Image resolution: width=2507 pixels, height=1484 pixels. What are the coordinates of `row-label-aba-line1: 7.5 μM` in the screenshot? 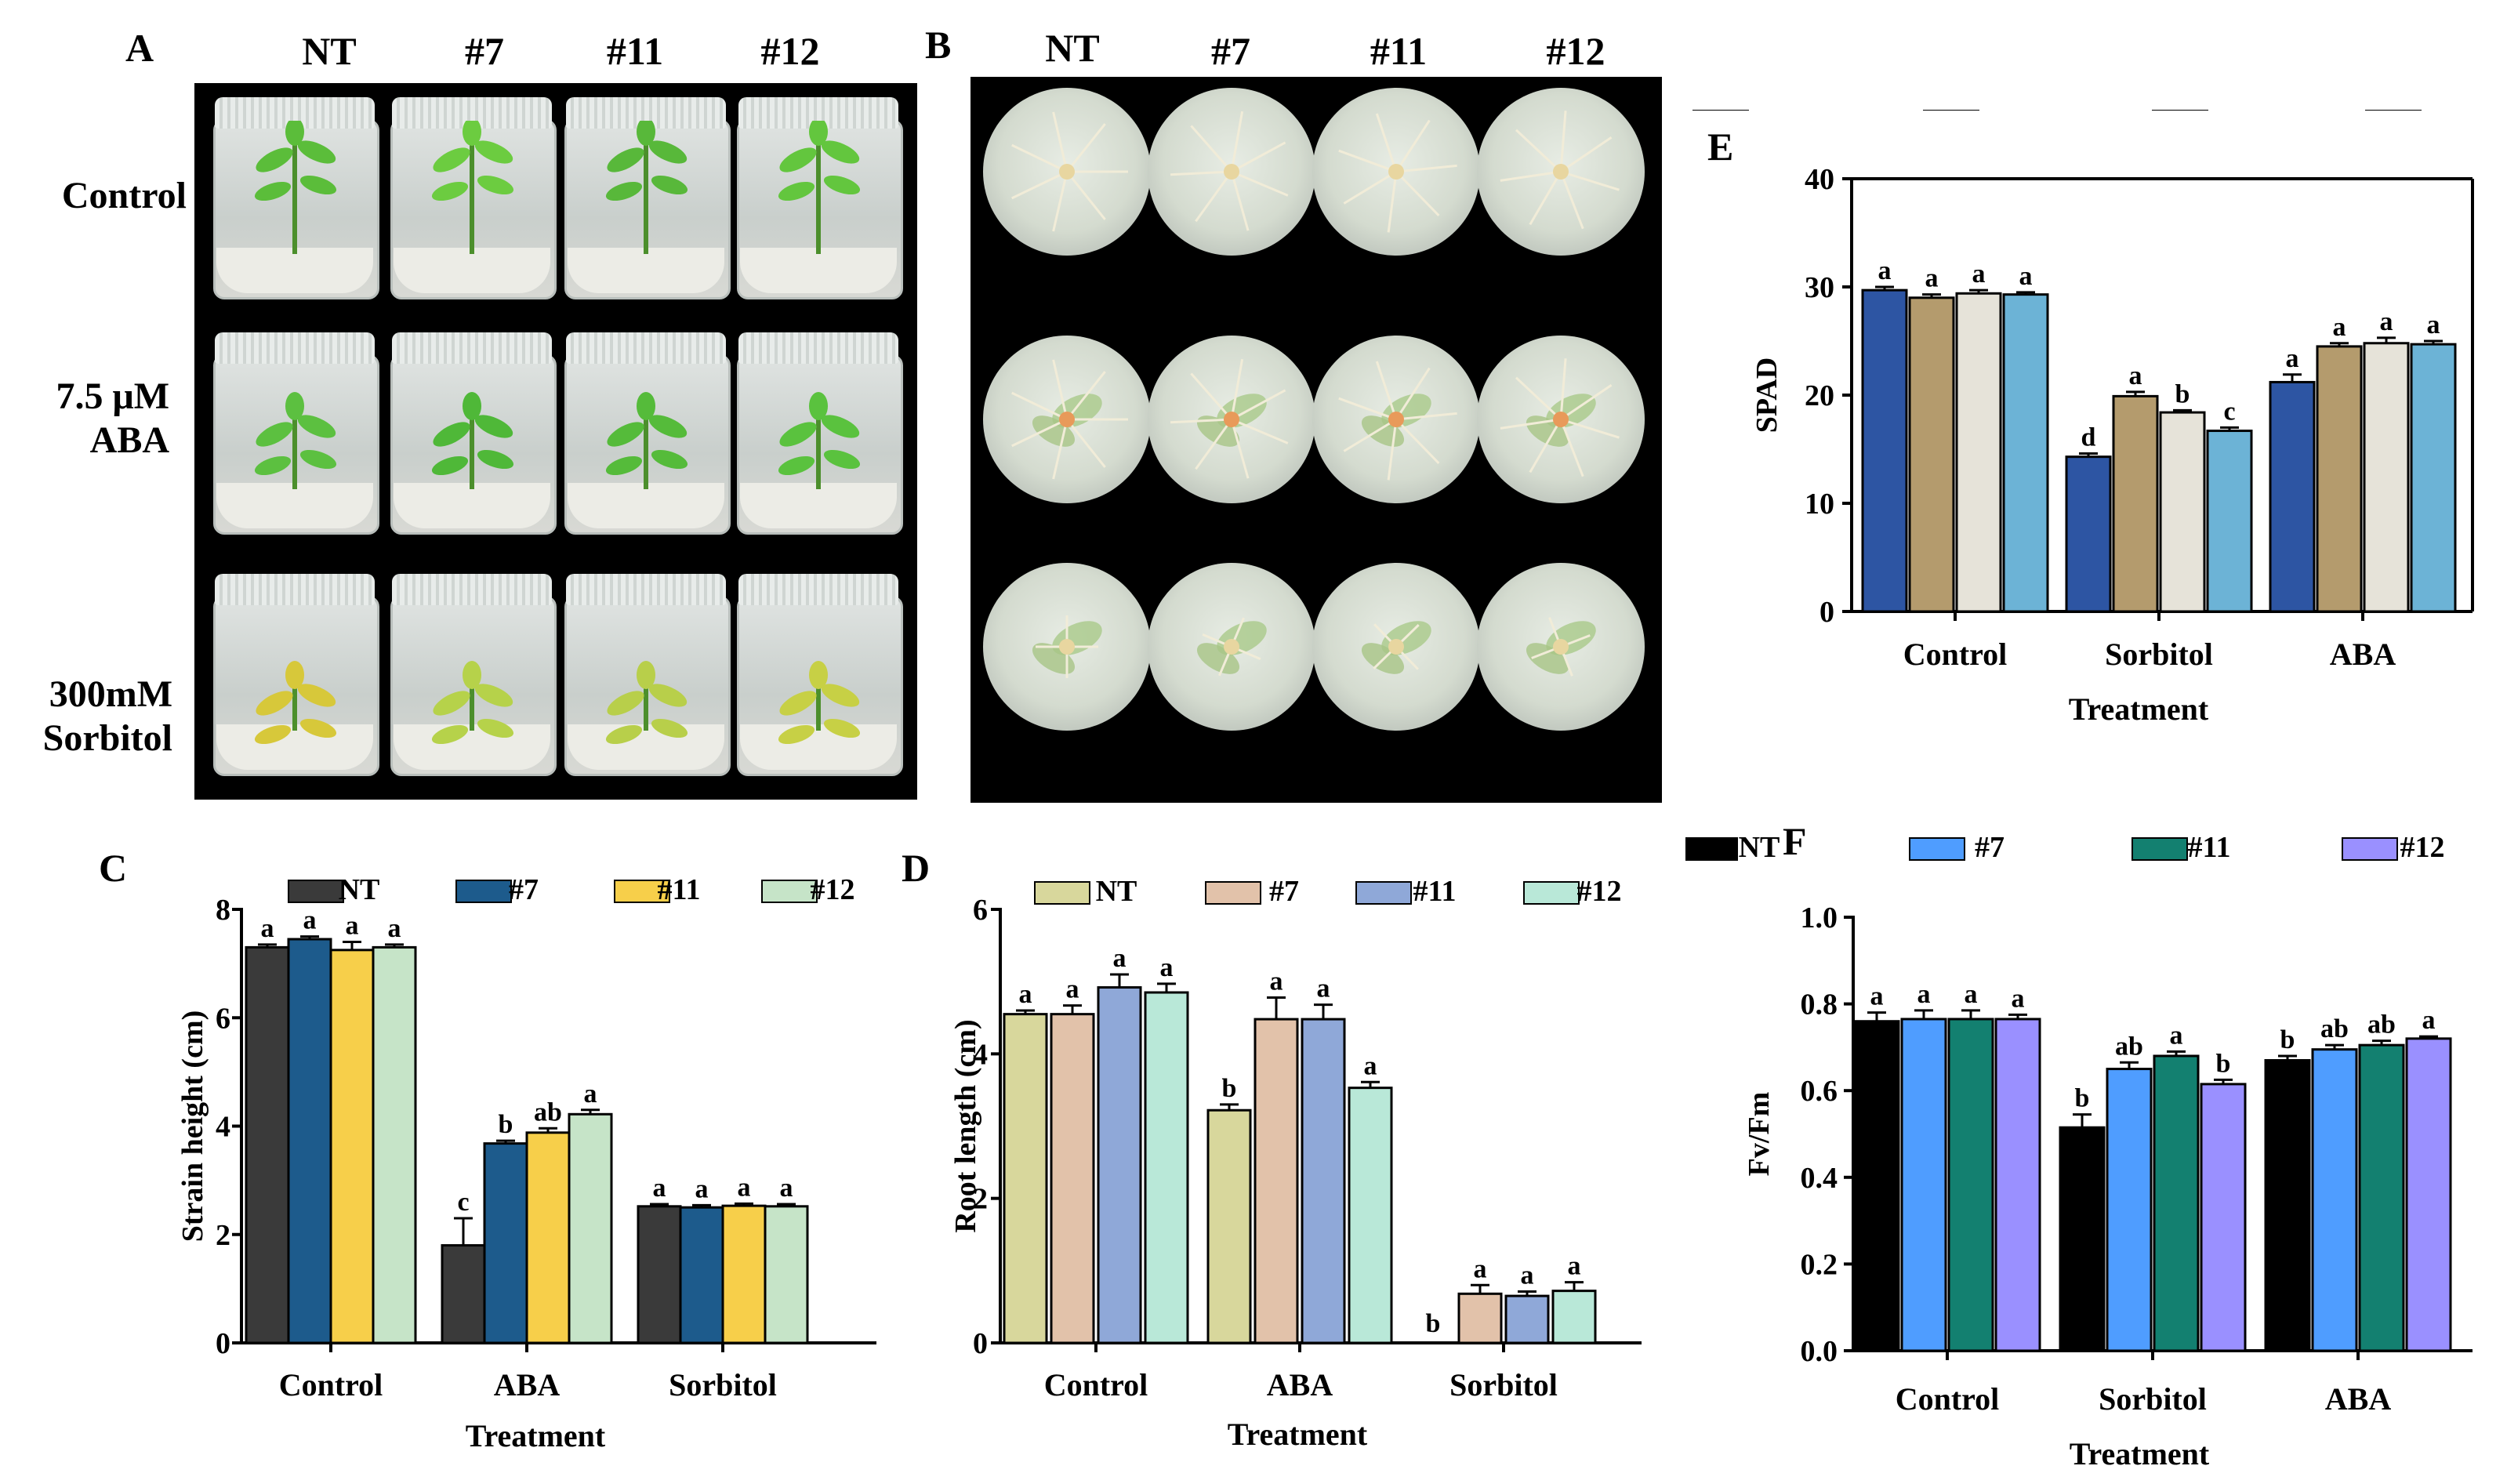 It's located at (113, 396).